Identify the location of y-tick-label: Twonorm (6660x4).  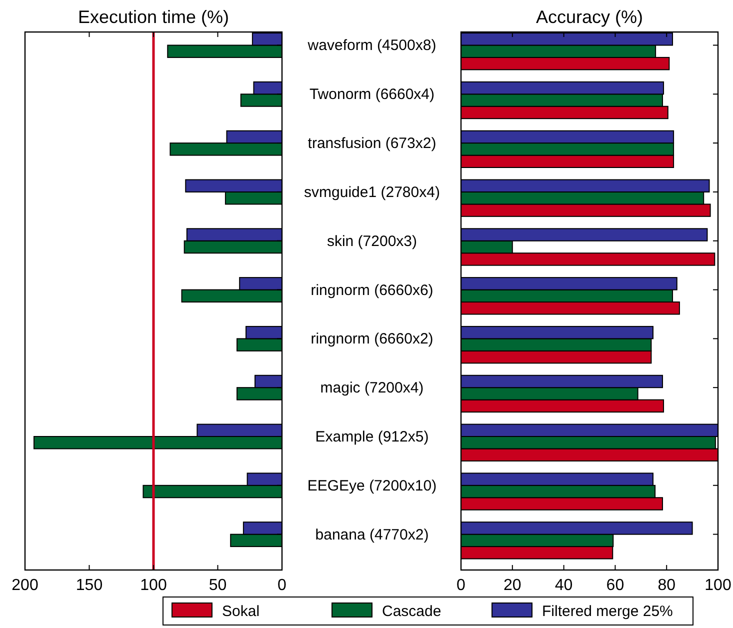
(372, 95).